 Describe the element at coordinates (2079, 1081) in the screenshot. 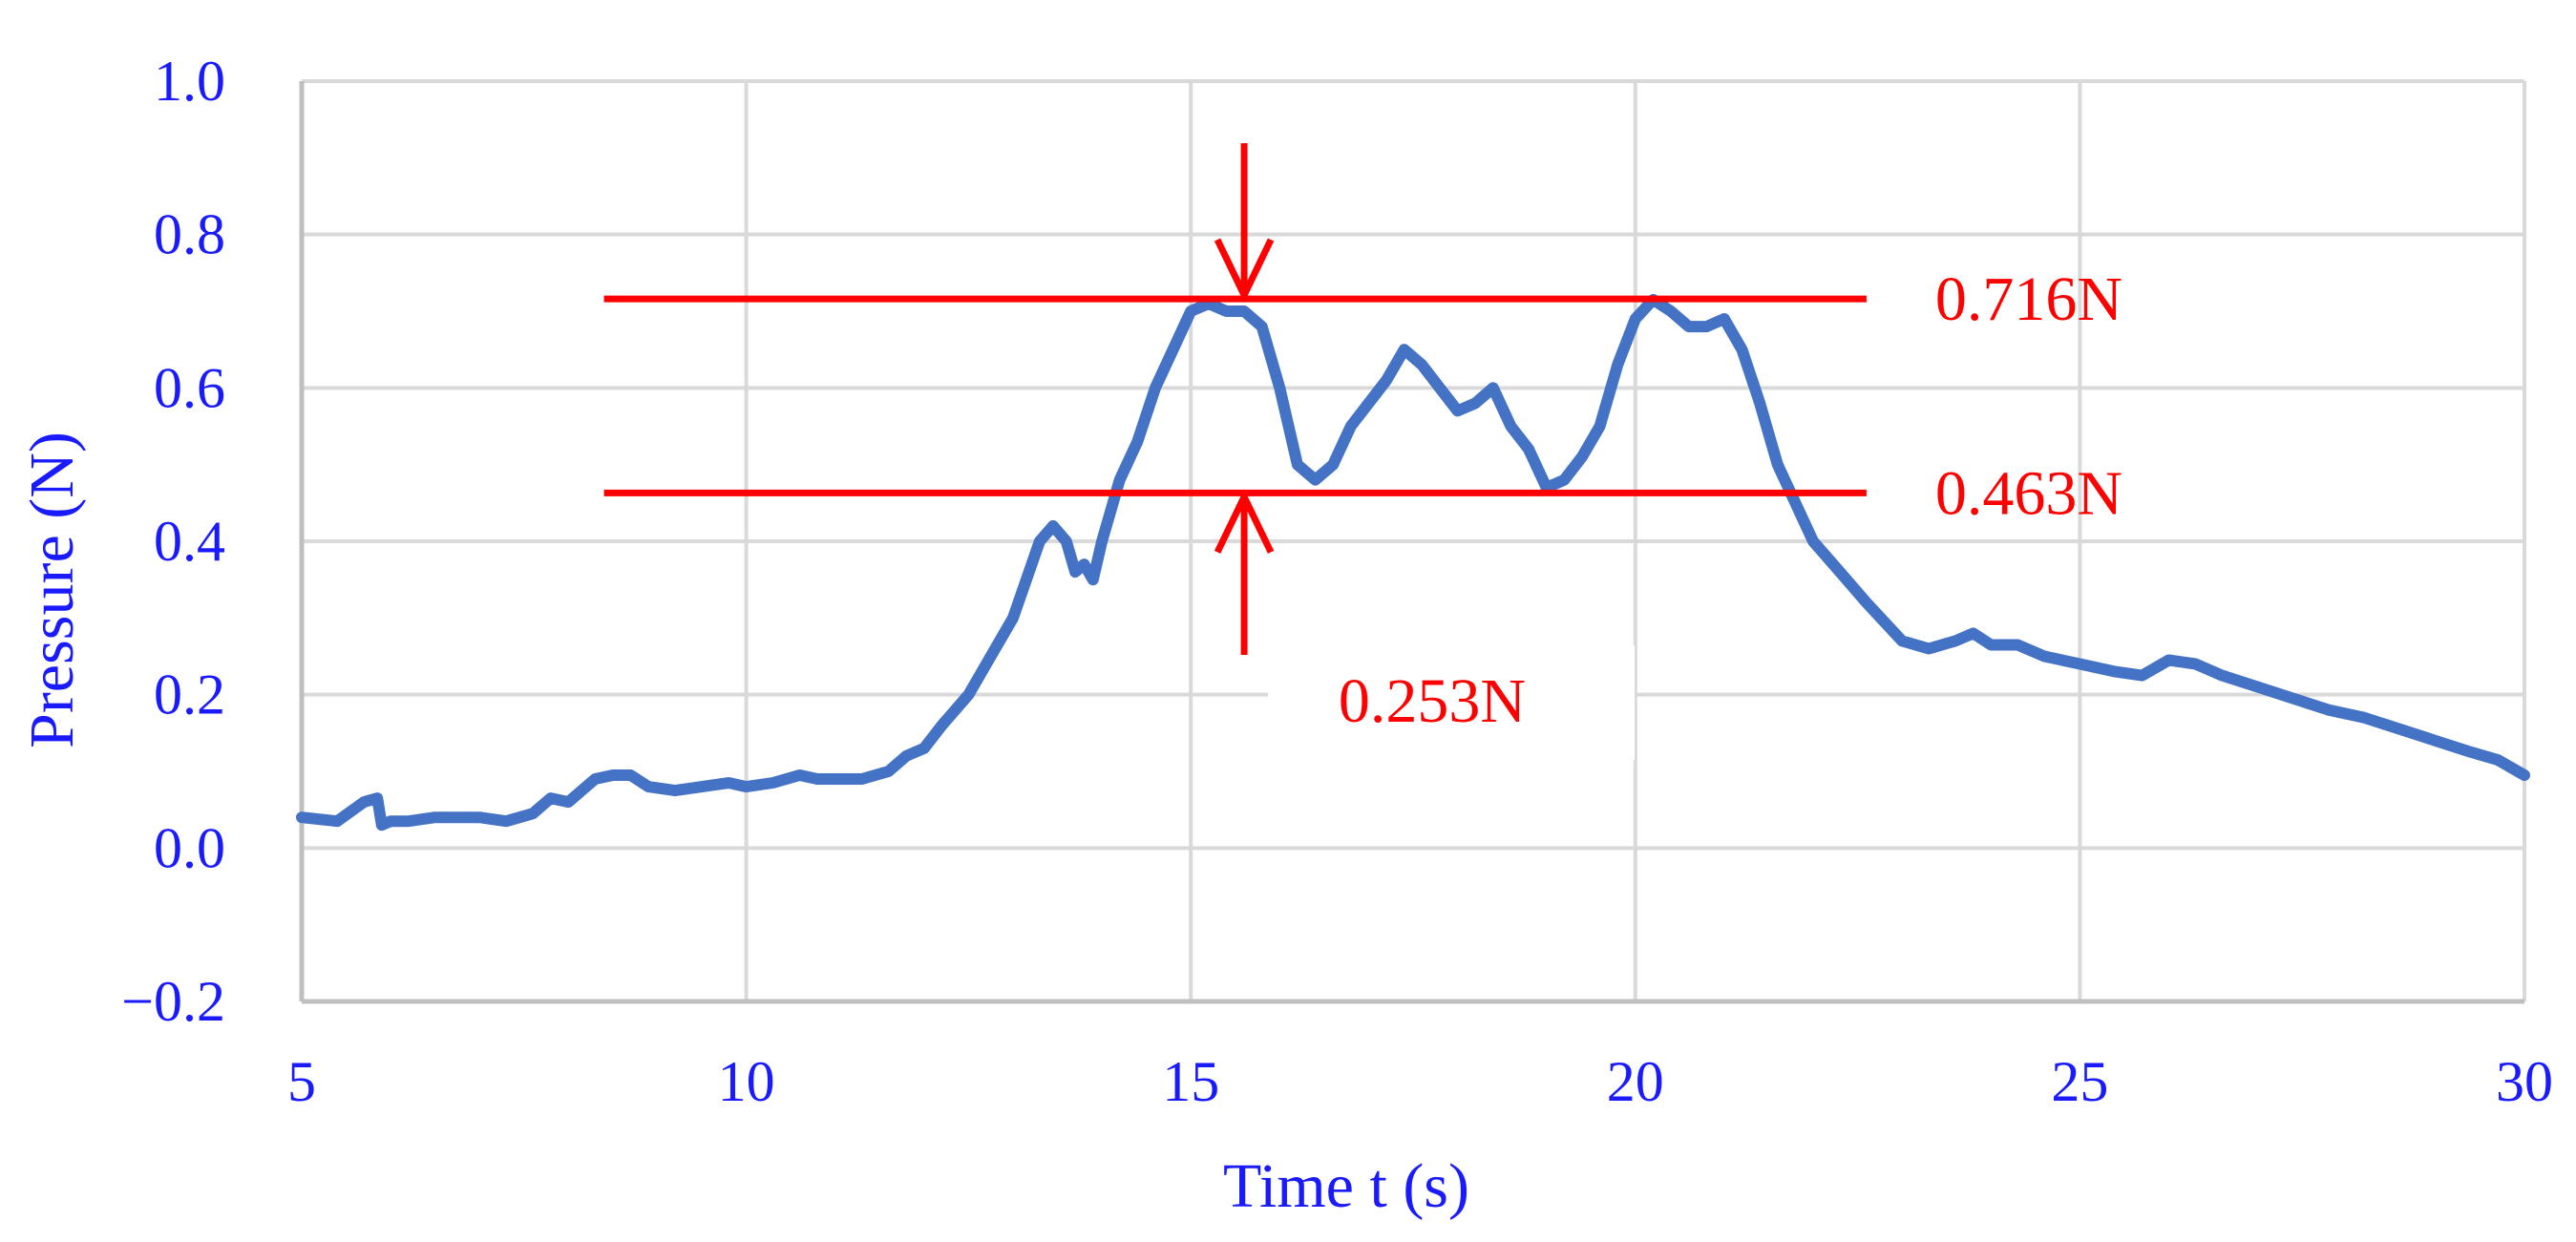

I see `x-tick-label: 25` at that location.